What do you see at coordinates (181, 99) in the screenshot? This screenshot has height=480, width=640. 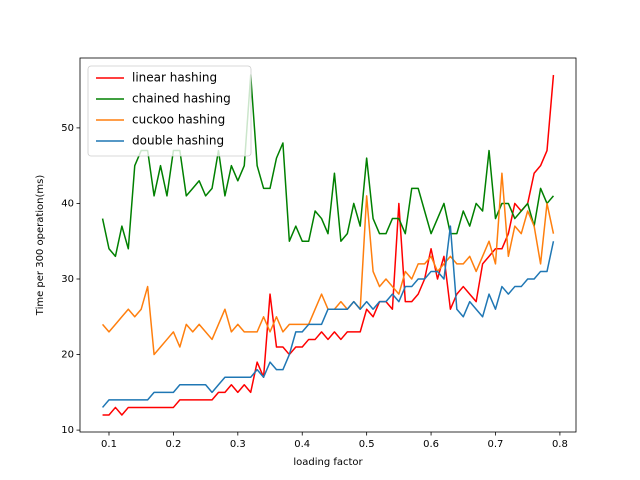 I see `legend-label: chained hashing` at bounding box center [181, 99].